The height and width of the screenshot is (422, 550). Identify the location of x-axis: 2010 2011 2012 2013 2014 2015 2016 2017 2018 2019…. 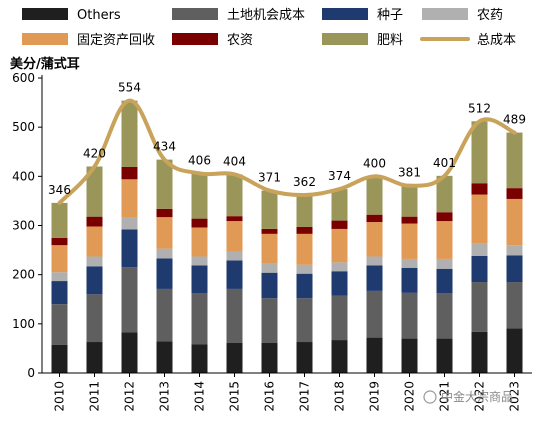
(287, 392).